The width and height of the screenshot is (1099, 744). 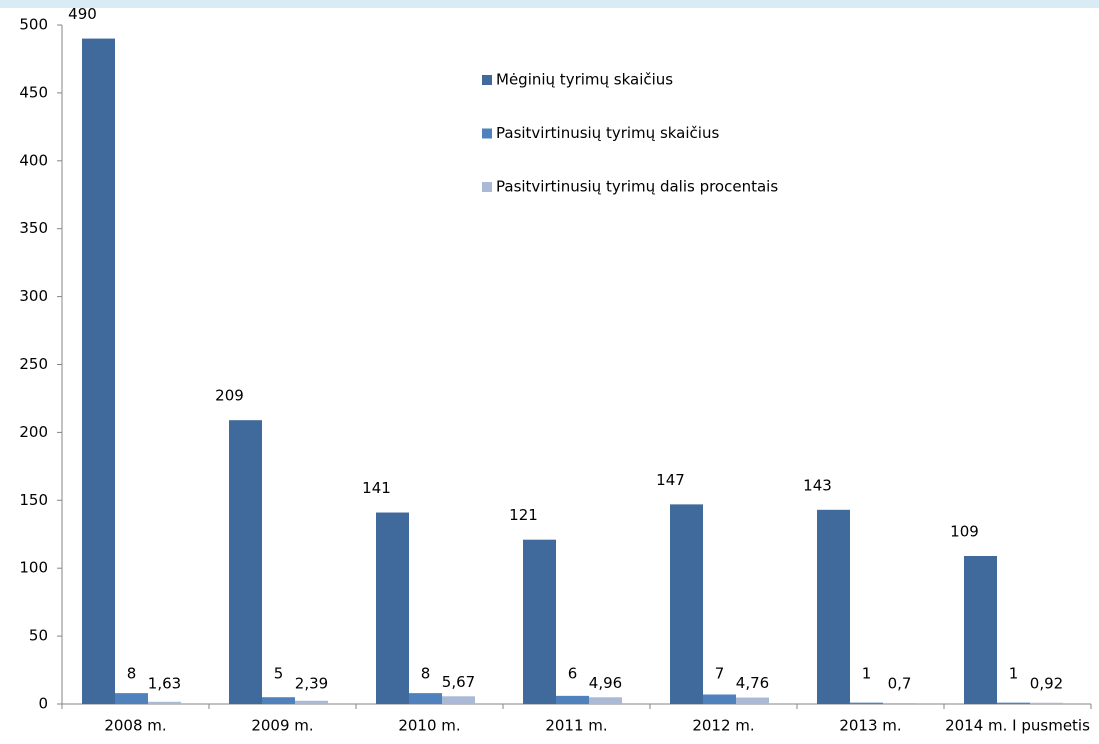 I want to click on x-tick-label: 2008 m., so click(x=135, y=726).